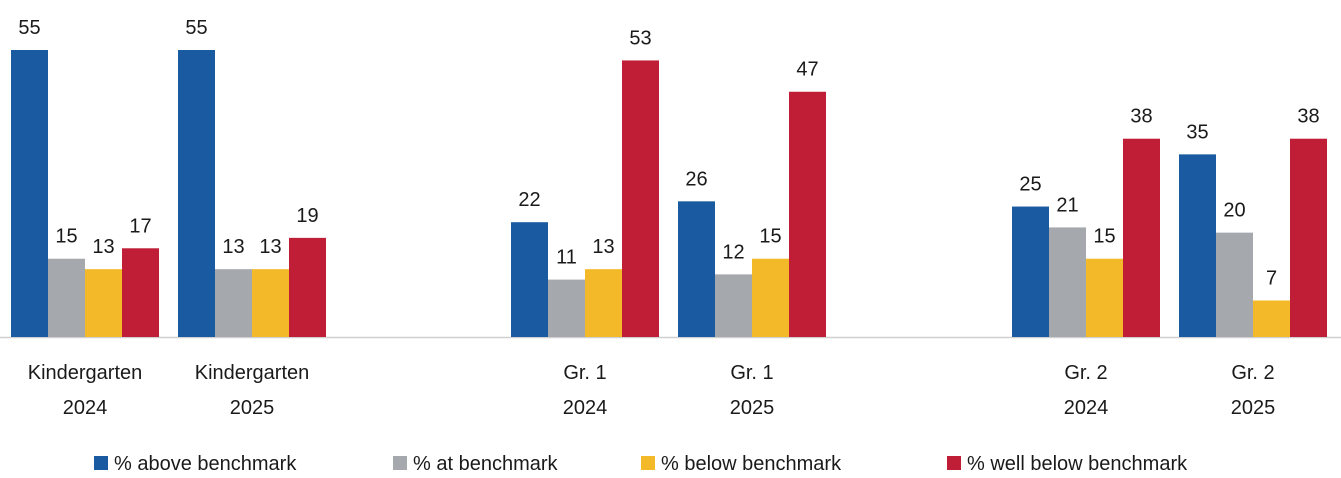  I want to click on legend-item: % well below benchmark, so click(1067, 464).